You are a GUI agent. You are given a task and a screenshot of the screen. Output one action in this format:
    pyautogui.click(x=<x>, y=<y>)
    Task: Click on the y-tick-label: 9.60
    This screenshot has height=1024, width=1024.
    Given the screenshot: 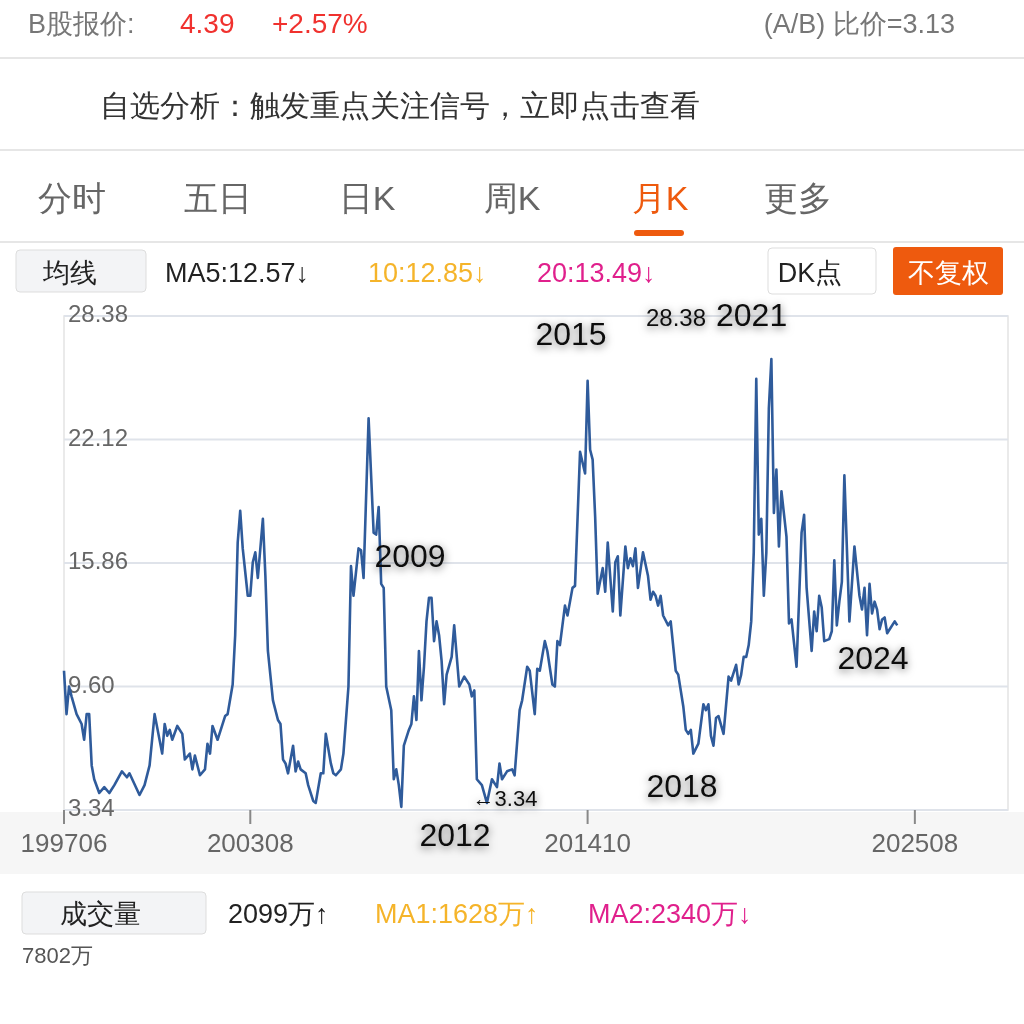 What is the action you would take?
    pyautogui.click(x=91, y=684)
    